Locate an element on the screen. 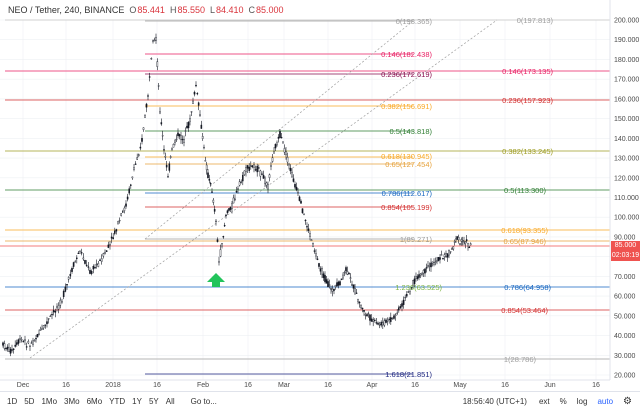  time-axis: Dec 16 2018 16 Feb 16 Mar 16 Apr 16 May 16 Jun 16 is located at coordinates (308, 385).